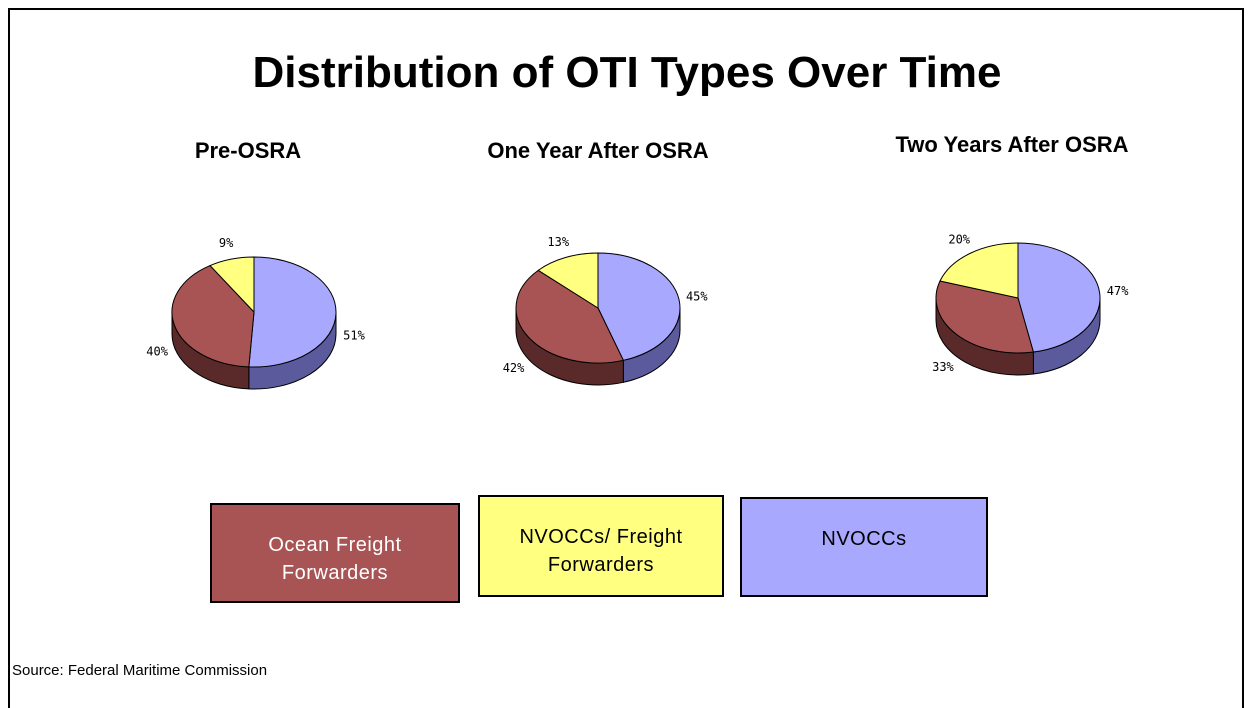  Describe the element at coordinates (601, 546) in the screenshot. I see `legend-item: NVOCCs/ Freight Forwarders` at that location.